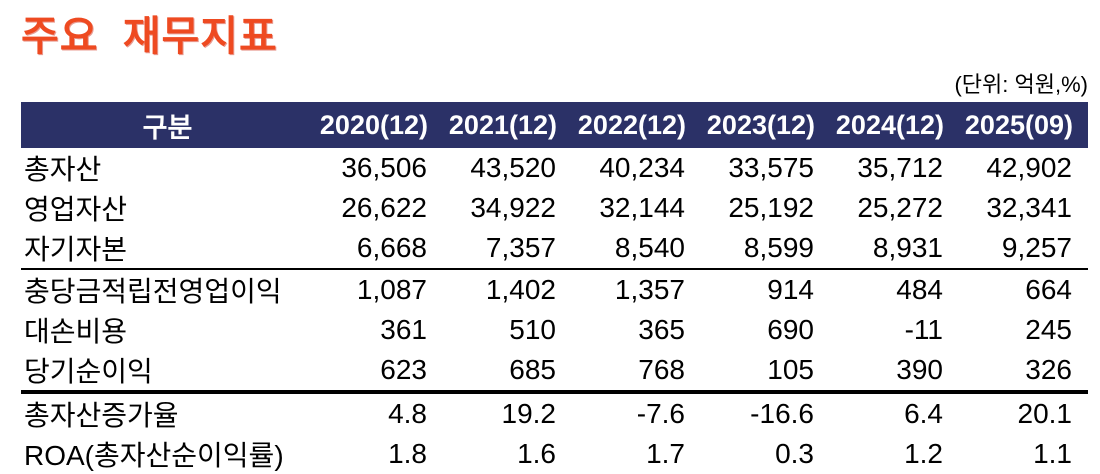 This screenshot has height=474, width=1100. What do you see at coordinates (790, 330) in the screenshot?
I see `cell-value: 690` at bounding box center [790, 330].